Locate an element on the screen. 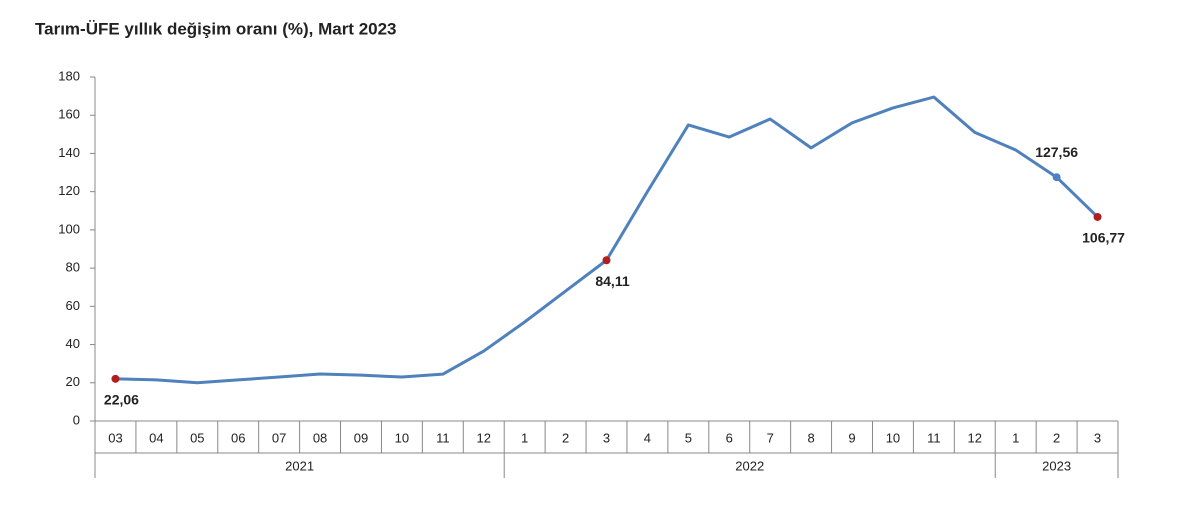 The height and width of the screenshot is (523, 1200). x-tick-label: 7 is located at coordinates (770, 437).